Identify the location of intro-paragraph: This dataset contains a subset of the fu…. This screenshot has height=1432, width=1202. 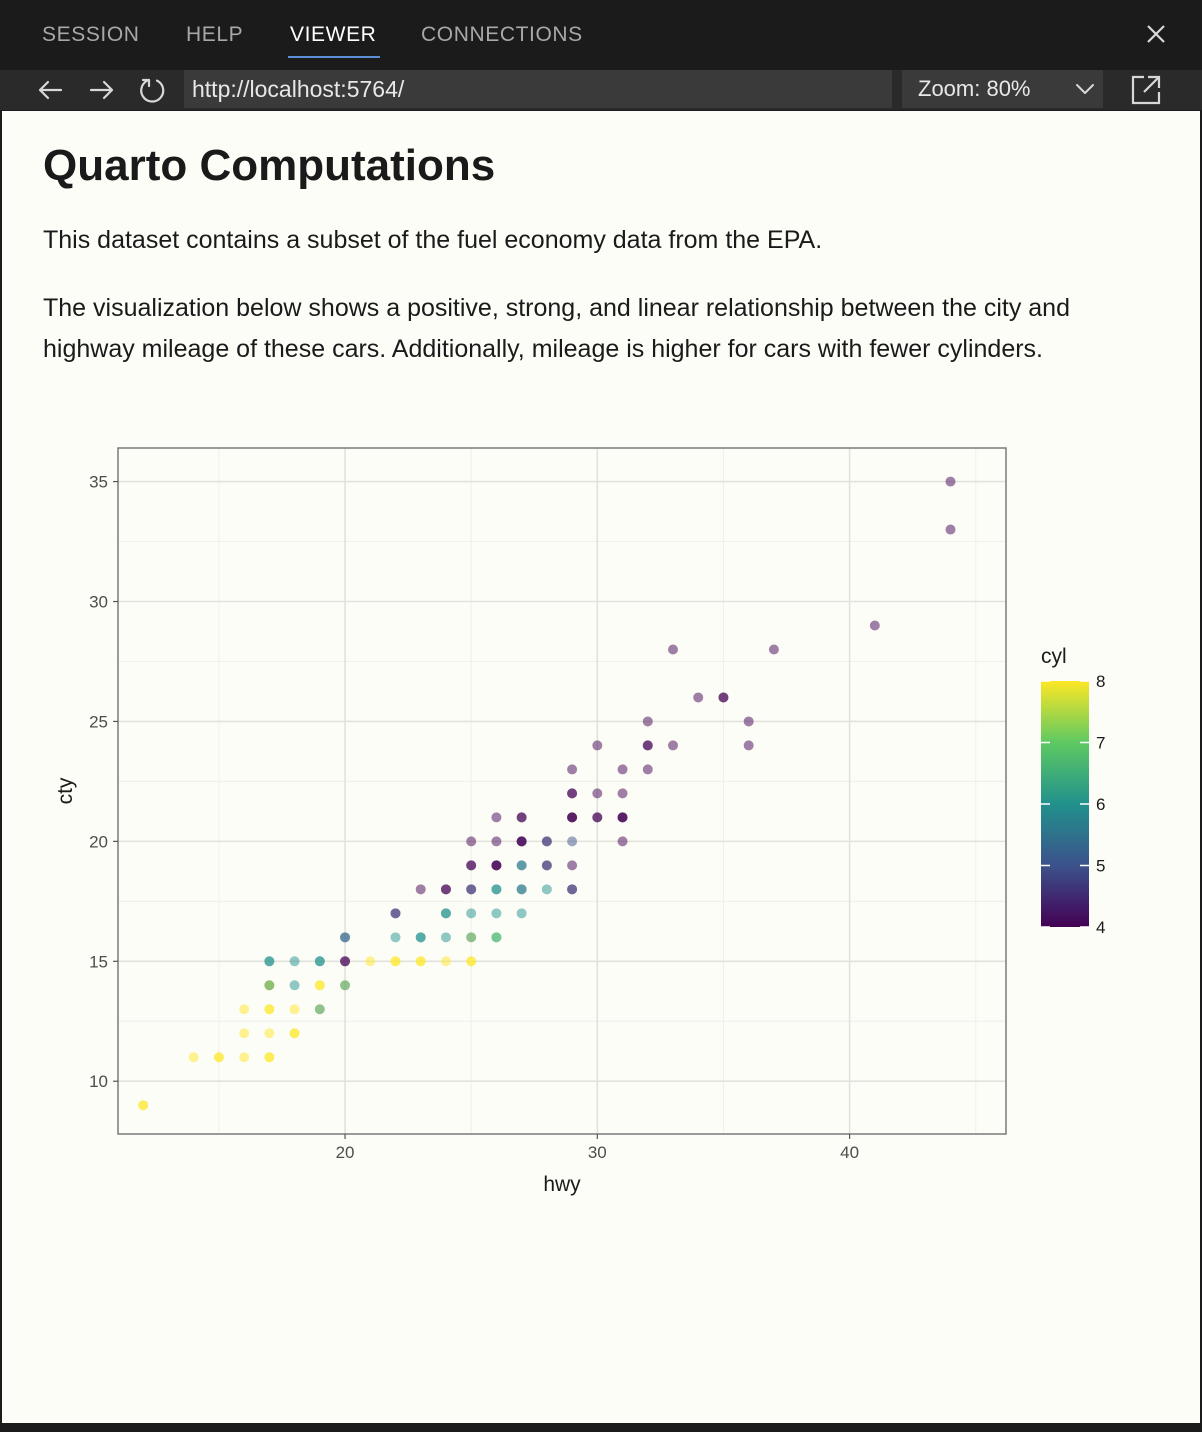
(433, 240).